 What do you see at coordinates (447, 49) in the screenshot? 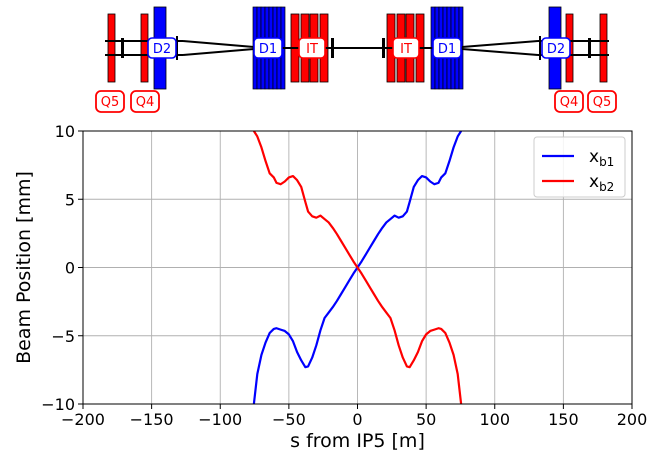
I see `label-d1-right: D1` at bounding box center [447, 49].